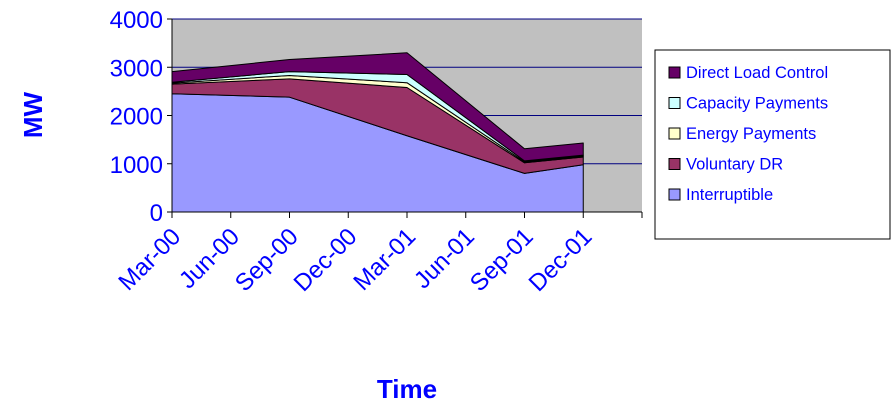  I want to click on y-axis-title: MW, so click(33, 114).